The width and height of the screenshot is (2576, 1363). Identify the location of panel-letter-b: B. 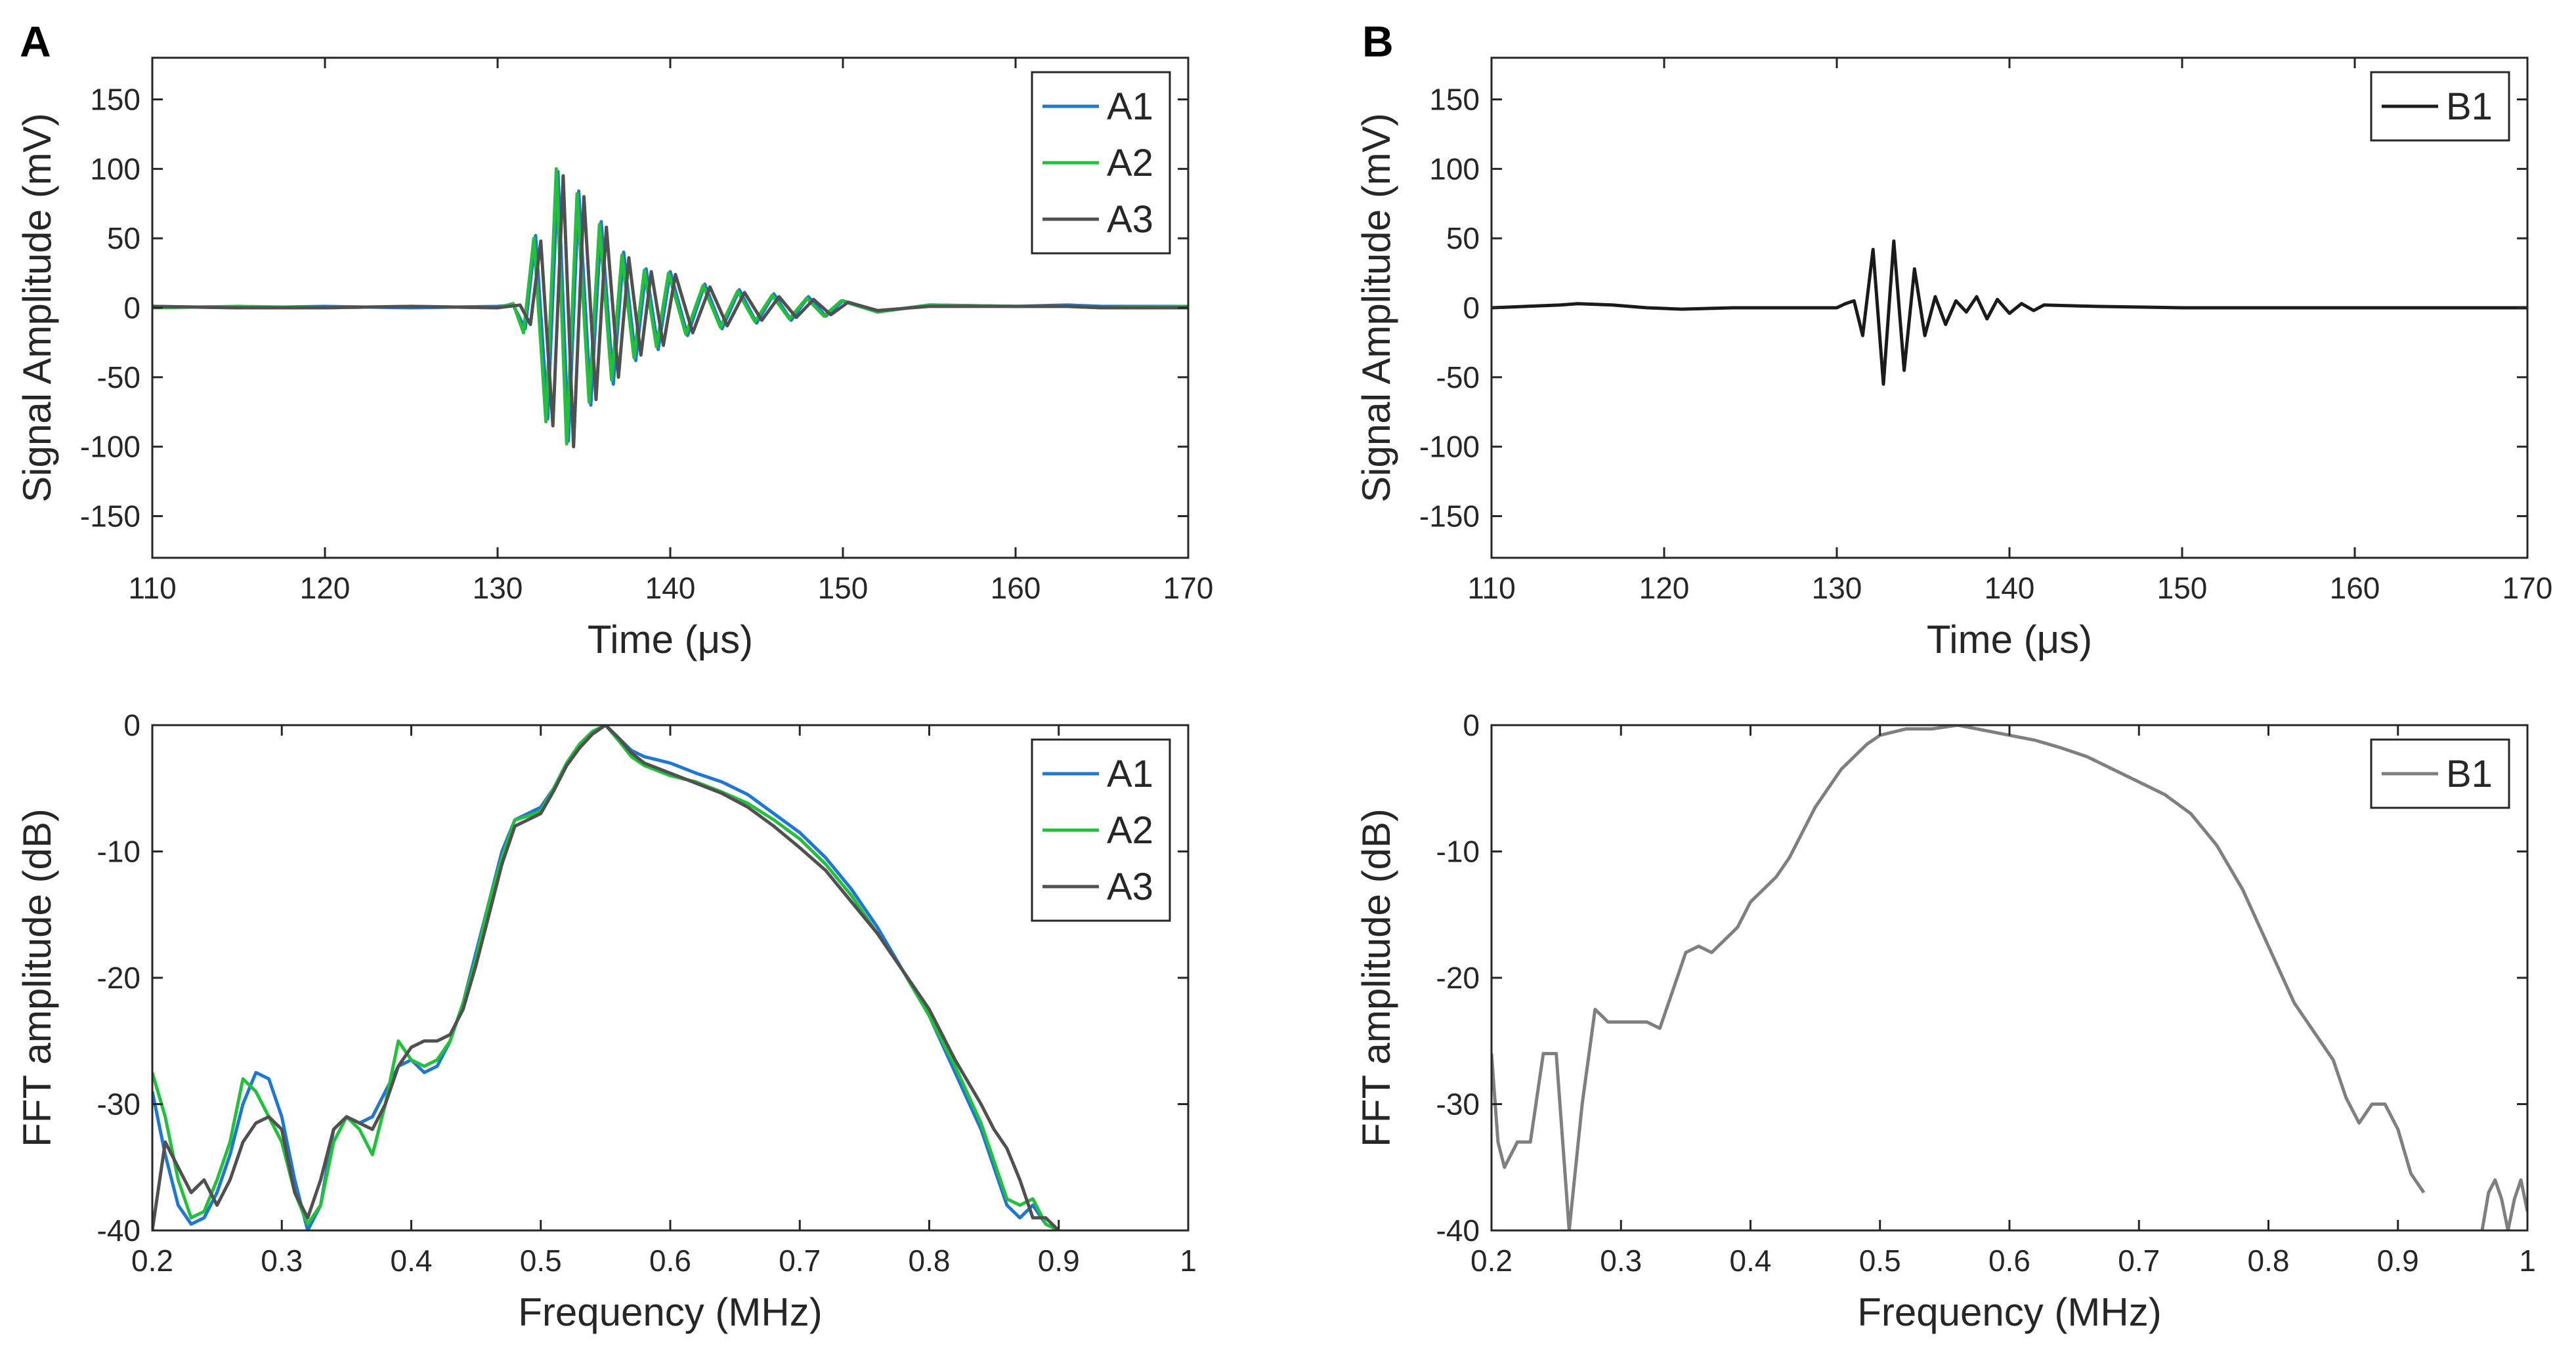
(1378, 42).